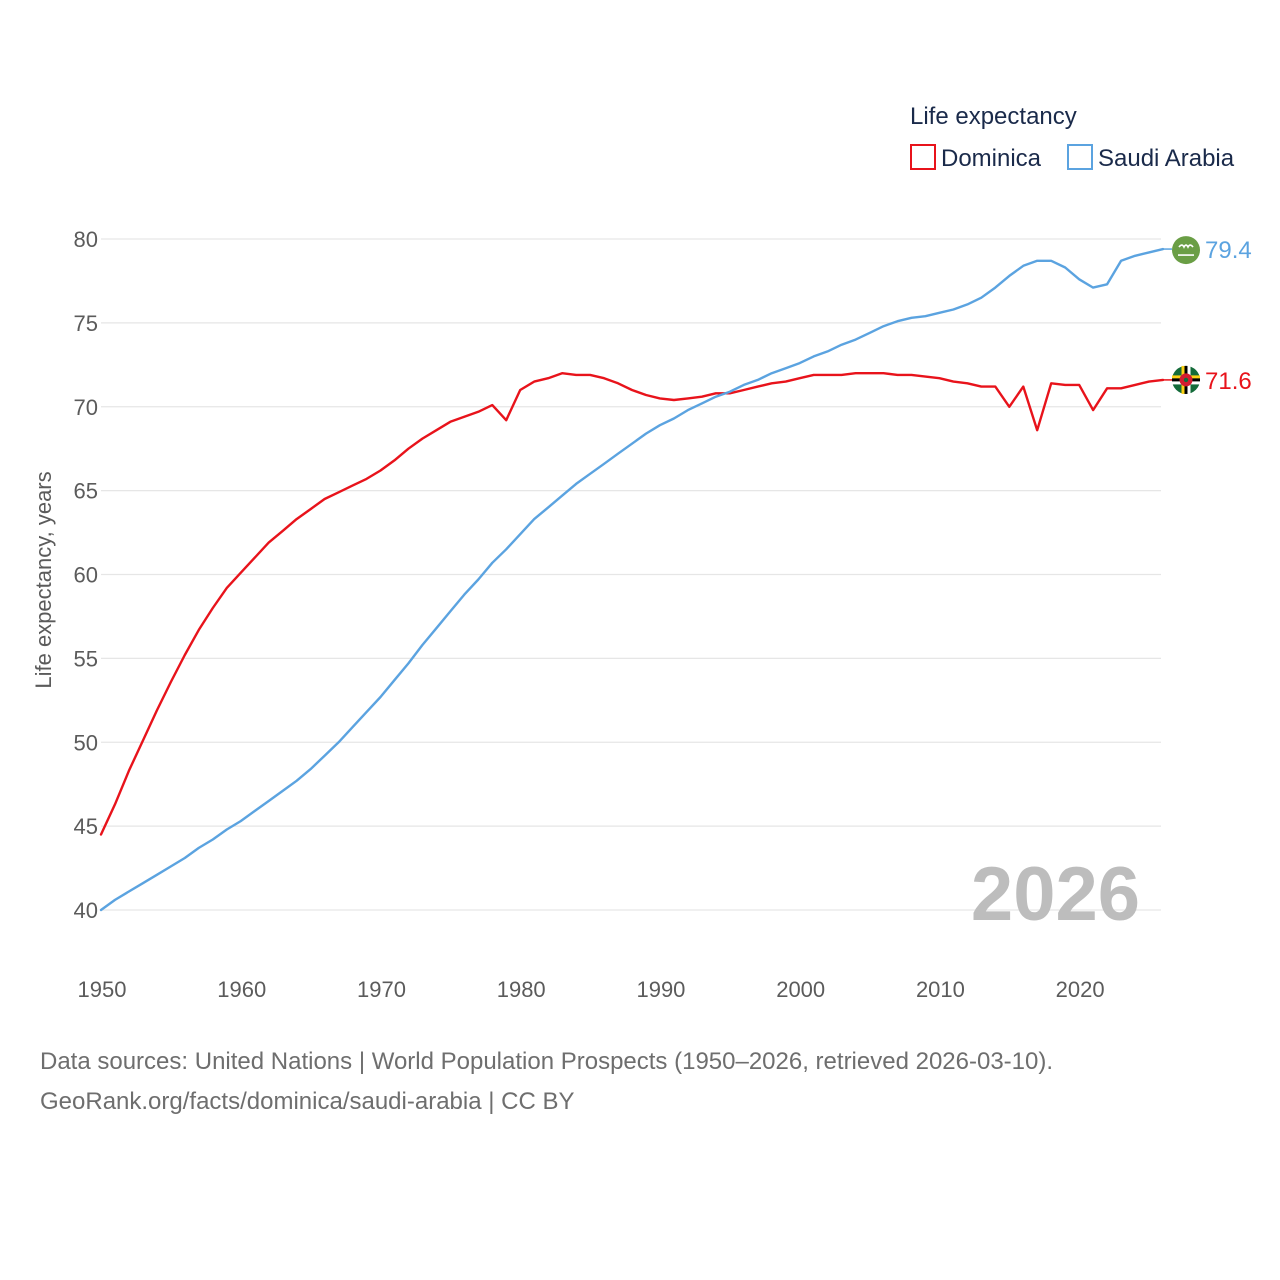  What do you see at coordinates (1072, 137) in the screenshot?
I see `legend: Life expectancy Dominica Saudi Arabia` at bounding box center [1072, 137].